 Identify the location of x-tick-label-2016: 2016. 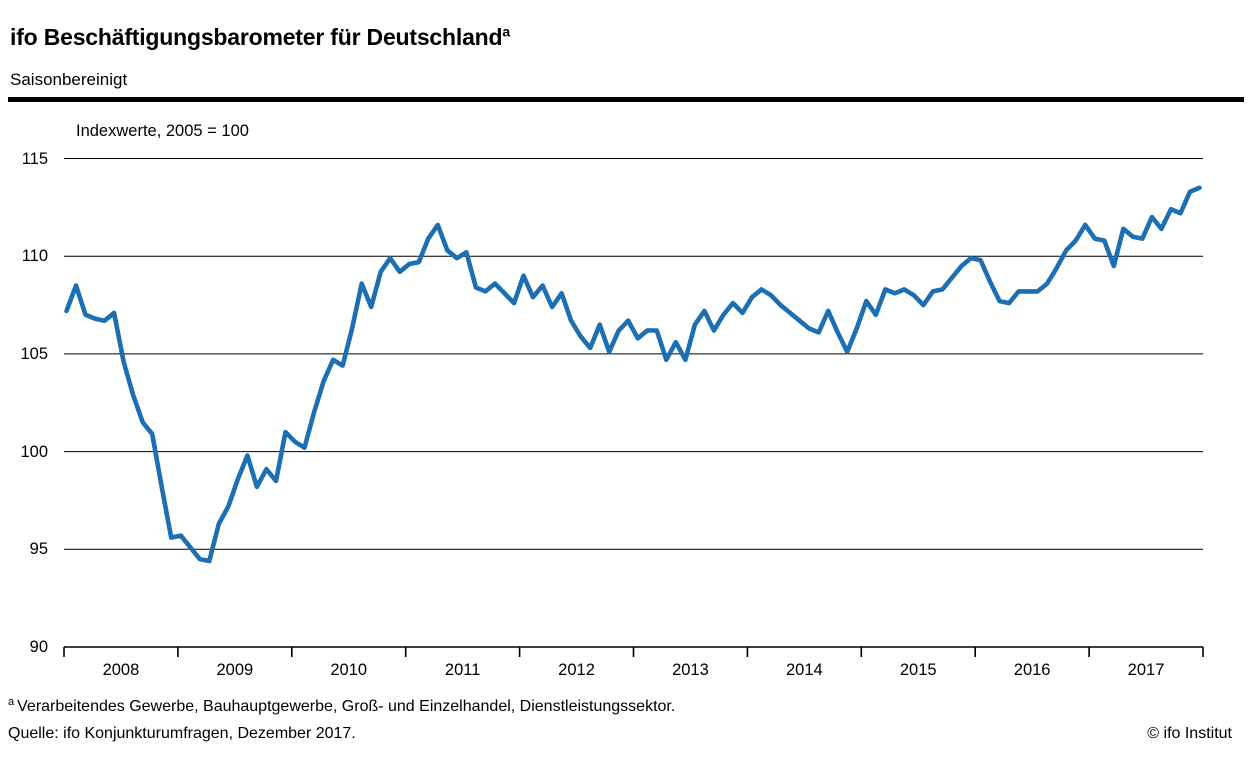
(1032, 670).